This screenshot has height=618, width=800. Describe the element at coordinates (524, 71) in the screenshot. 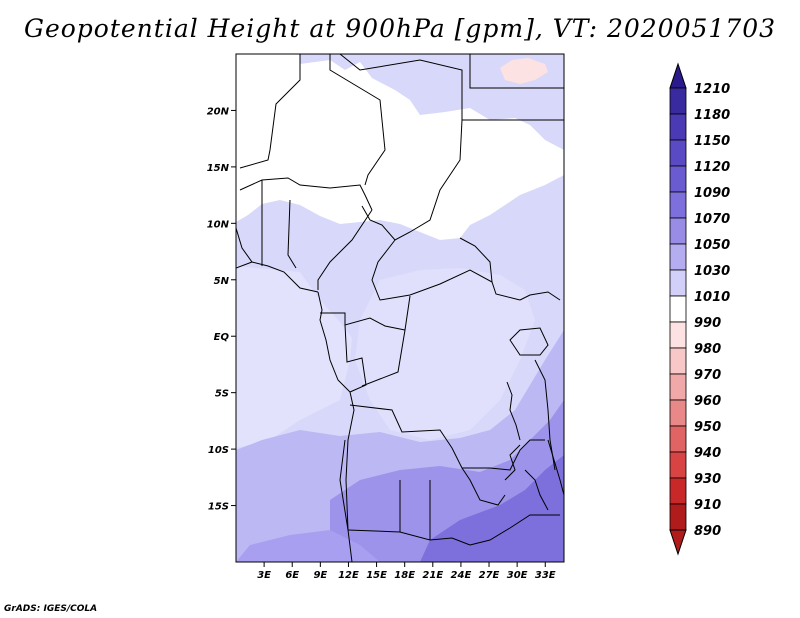

I see `field-pink-patch` at that location.